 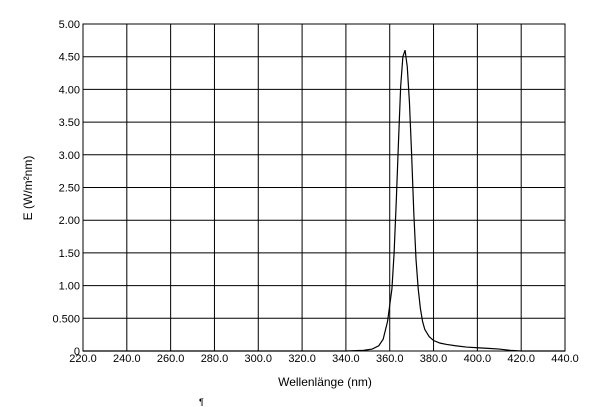 I want to click on x-tick-label: 280.0, so click(x=215, y=359).